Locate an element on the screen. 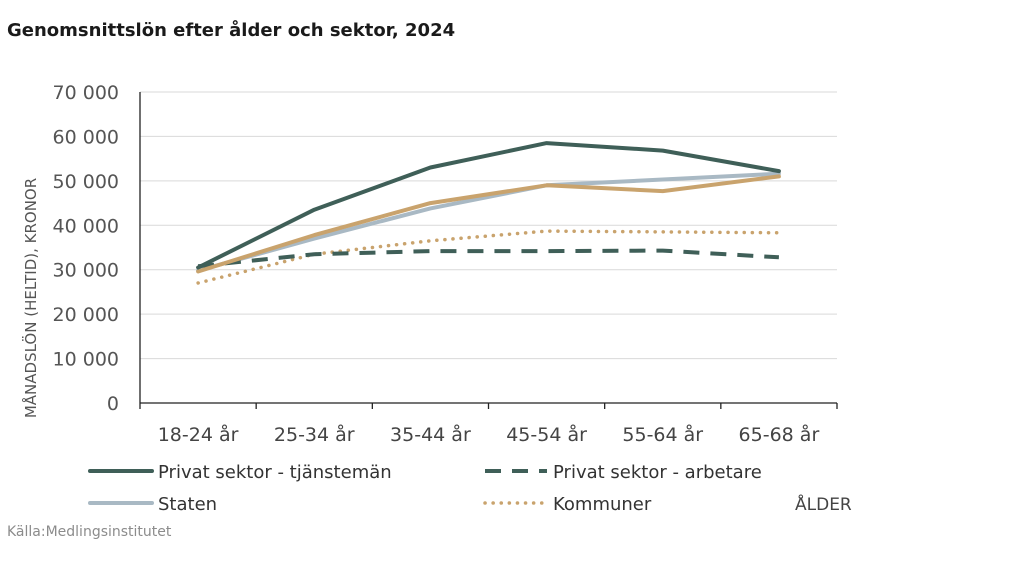 The width and height of the screenshot is (1024, 574). legend-label: Staten is located at coordinates (187, 504).